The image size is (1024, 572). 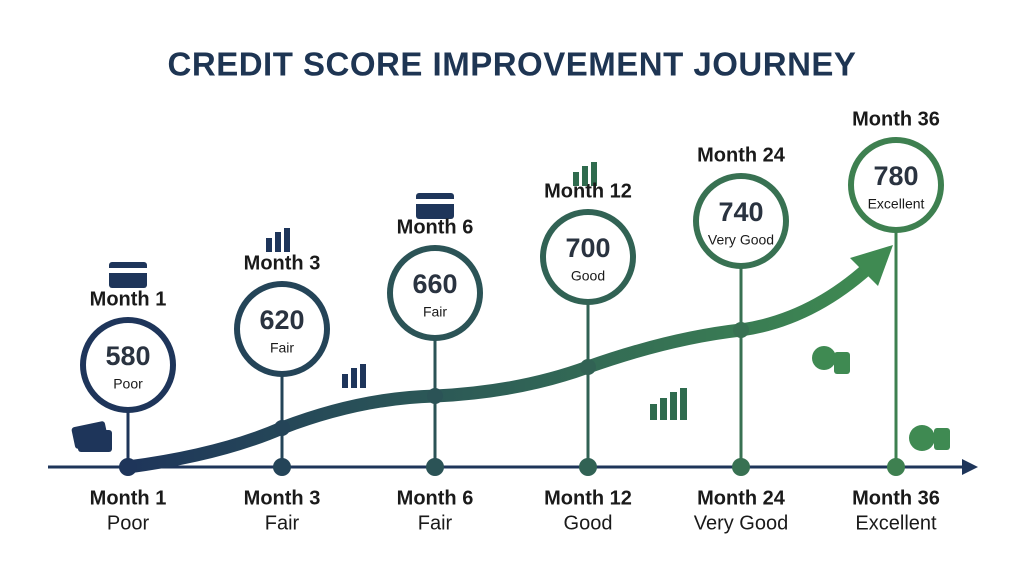 I want to click on milestone-month: Month 36, so click(x=896, y=119).